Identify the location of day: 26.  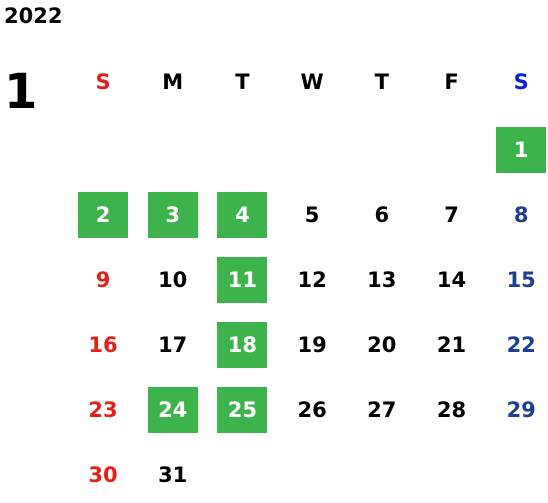
(312, 410).